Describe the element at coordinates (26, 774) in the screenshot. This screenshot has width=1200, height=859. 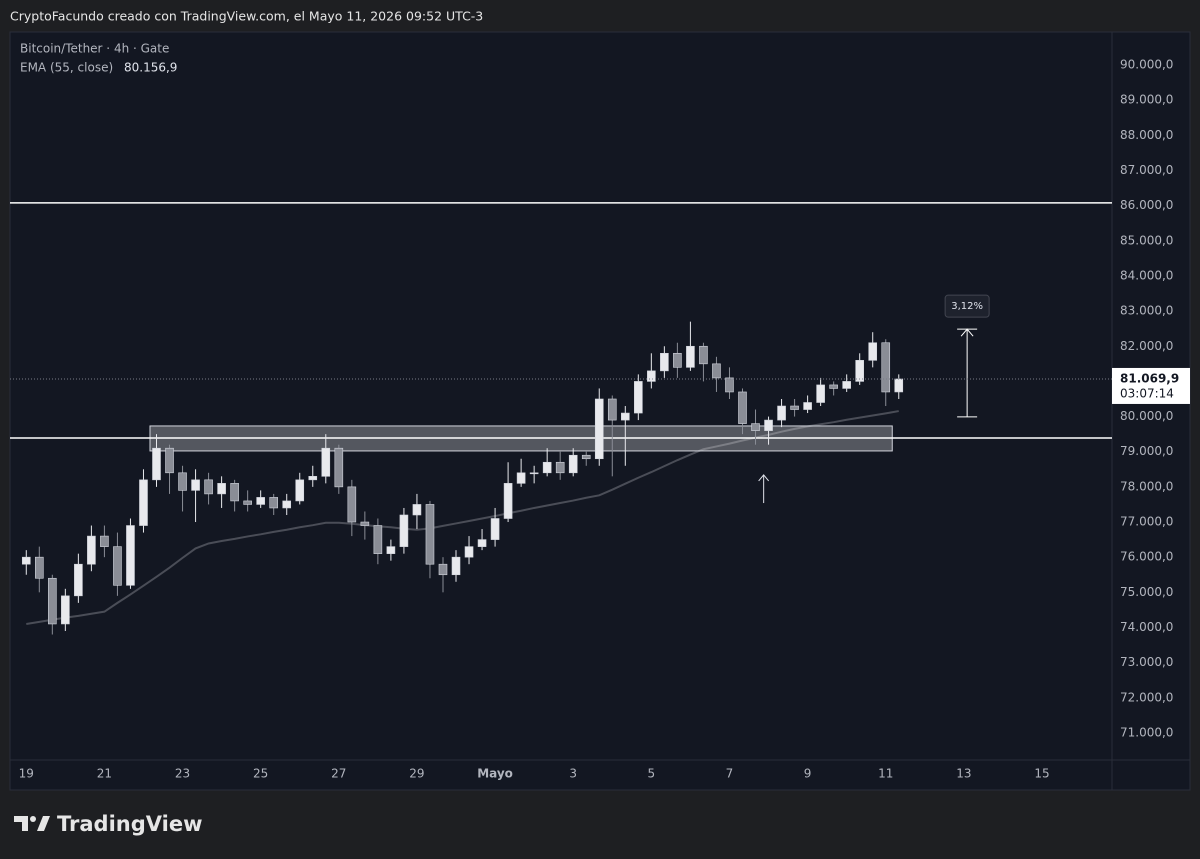
I see `x-tick-label: 19` at that location.